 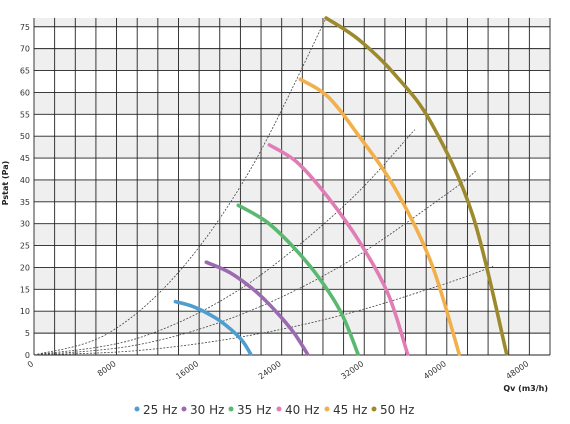 What do you see at coordinates (25, 246) in the screenshot?
I see `y-tick-label: 25` at bounding box center [25, 246].